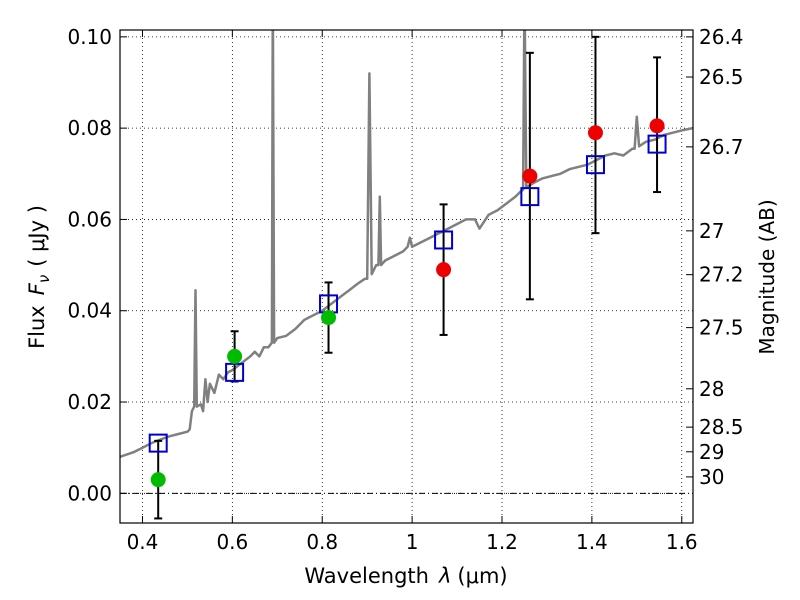 The width and height of the screenshot is (800, 600). I want to click on right-tick-label: 30, so click(711, 477).